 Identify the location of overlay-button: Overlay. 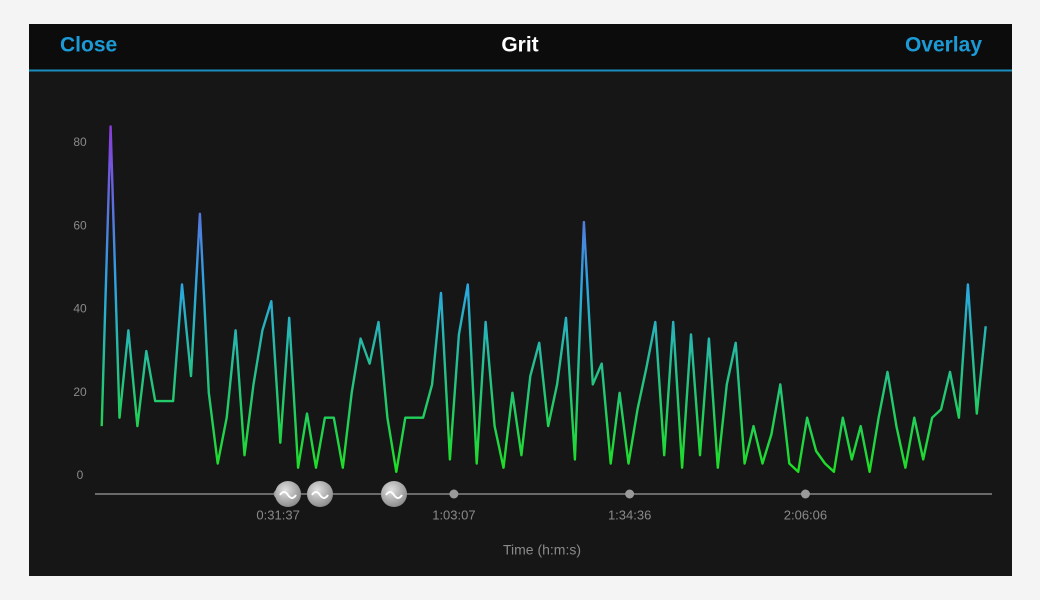
(943, 45).